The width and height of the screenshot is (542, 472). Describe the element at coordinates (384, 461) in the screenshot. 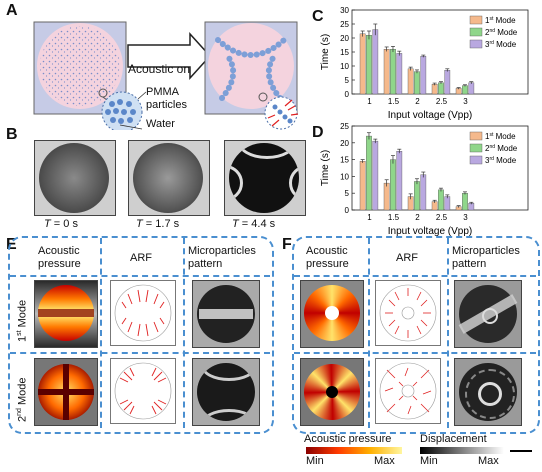

I see `pressure-max-label: Max` at that location.